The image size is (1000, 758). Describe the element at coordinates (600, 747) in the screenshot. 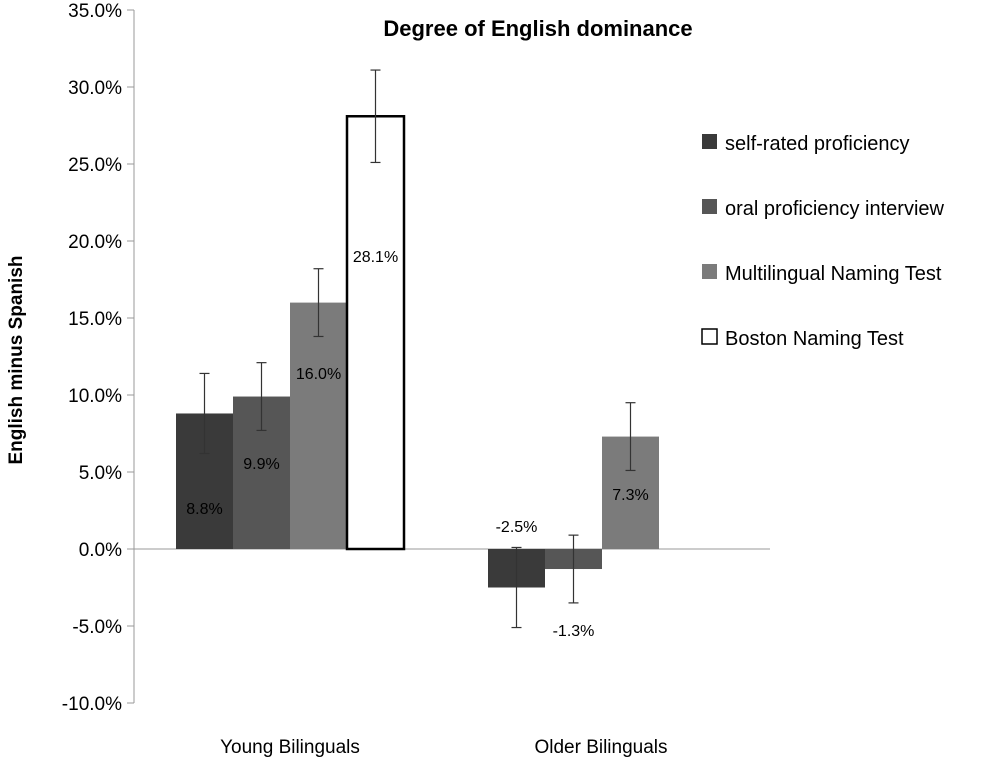

I see `x-category-label: Older Bilinguals` at that location.